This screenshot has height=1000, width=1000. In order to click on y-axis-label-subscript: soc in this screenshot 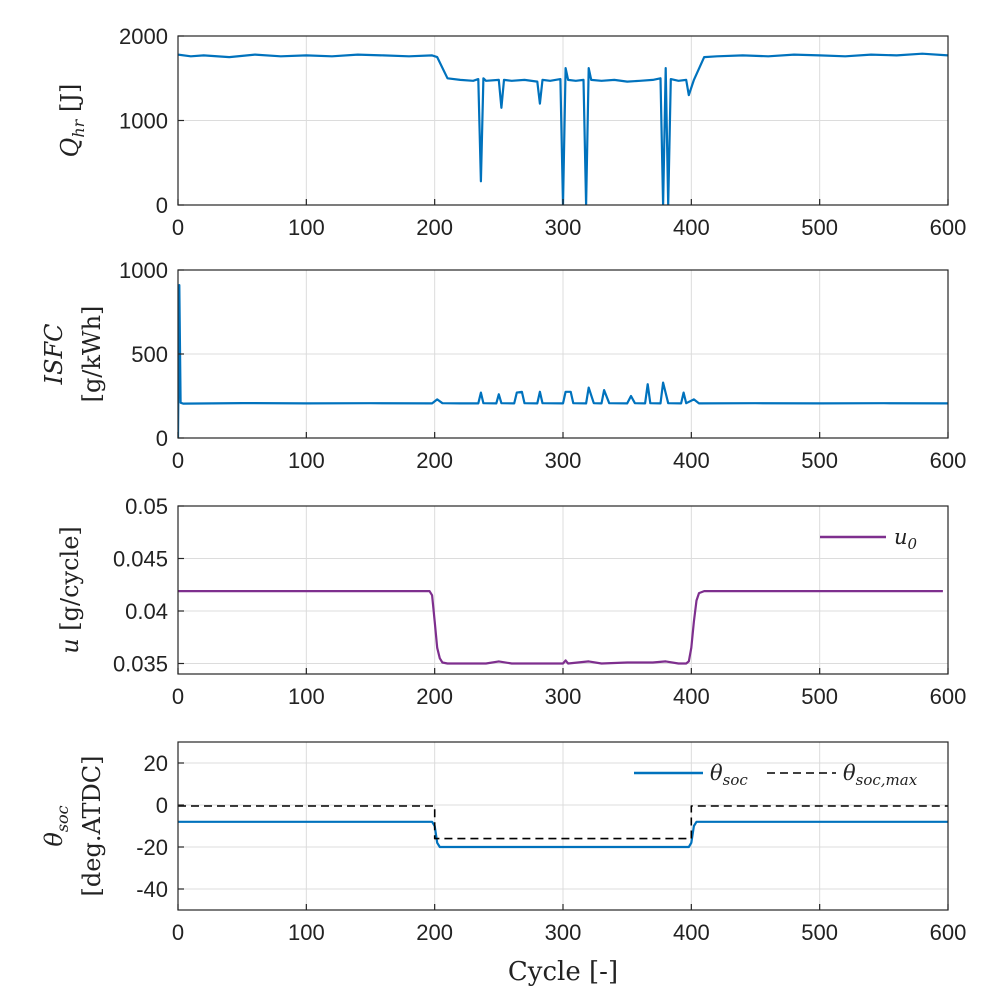, I will do `click(62, 818)`.